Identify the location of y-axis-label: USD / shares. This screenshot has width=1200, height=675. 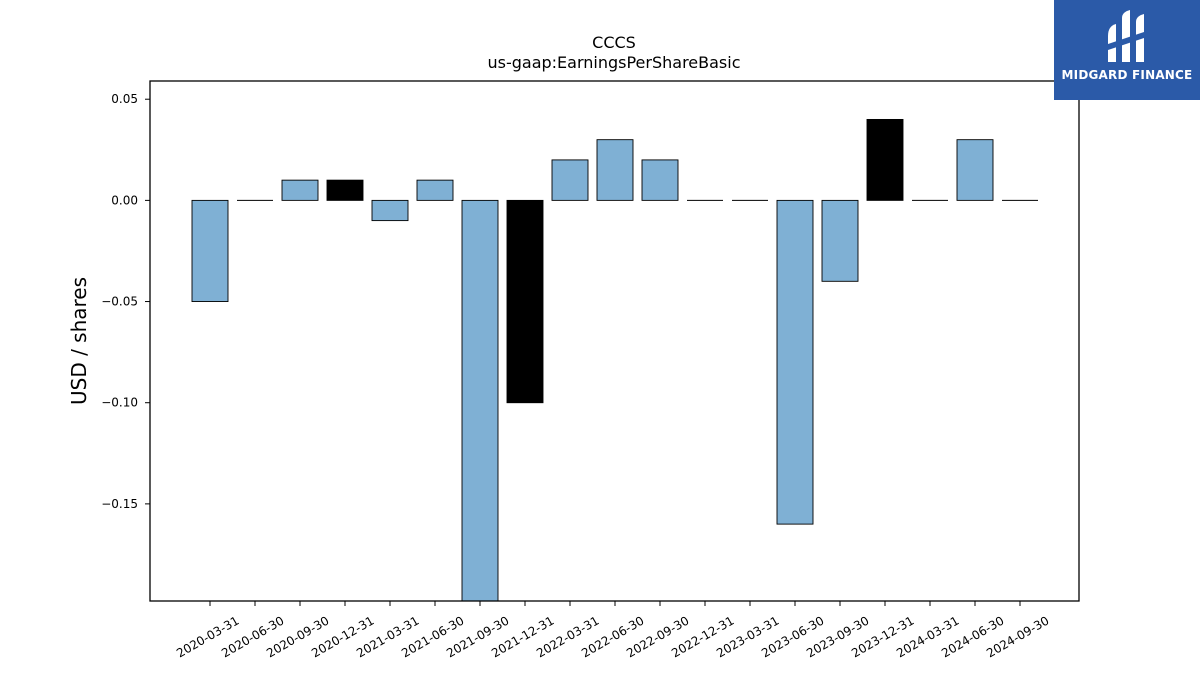
(79, 341).